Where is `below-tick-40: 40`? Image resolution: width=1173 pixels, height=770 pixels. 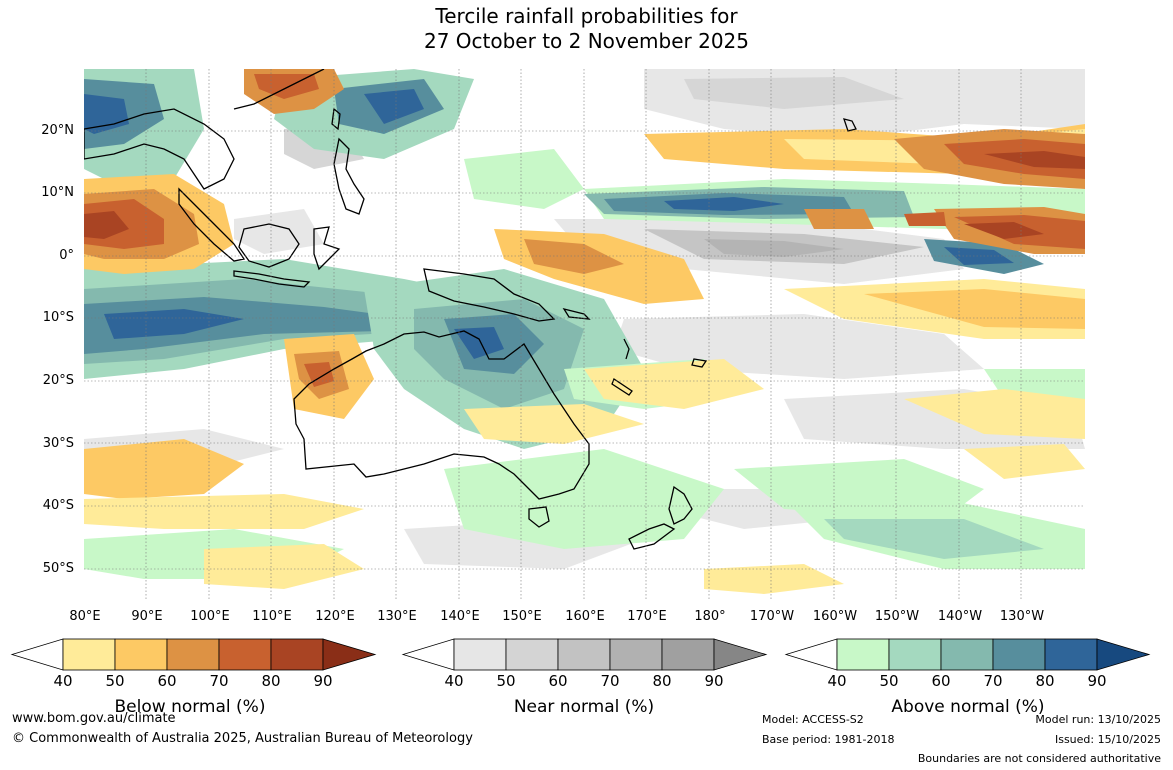 below-tick-40: 40 is located at coordinates (63, 681).